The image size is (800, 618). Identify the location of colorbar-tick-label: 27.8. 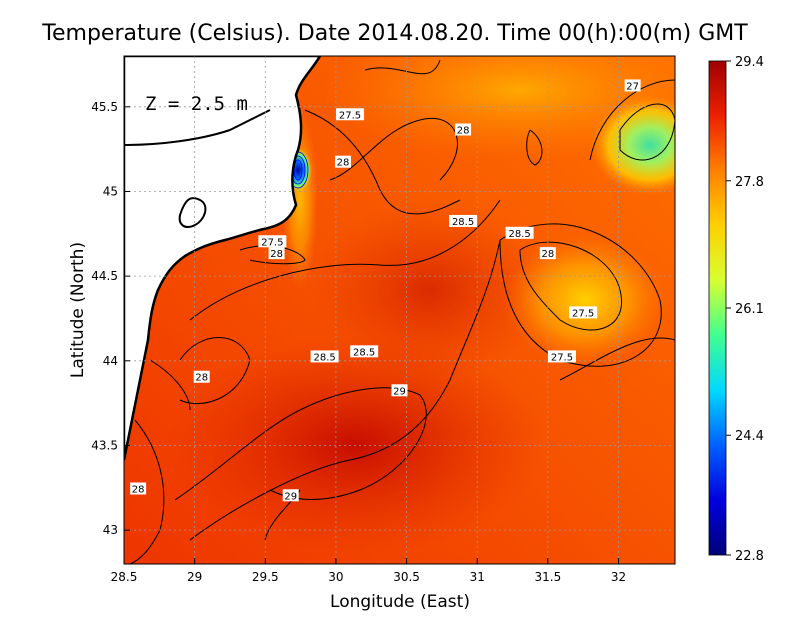
(749, 182).